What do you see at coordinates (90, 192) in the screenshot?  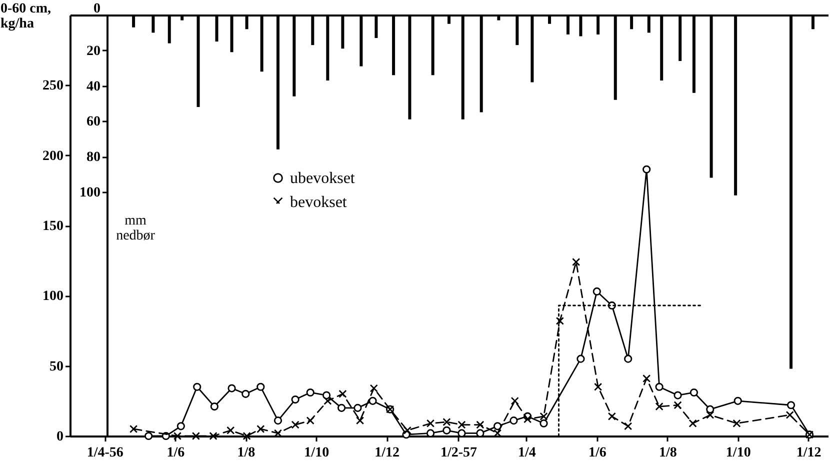 I see `y2-tick-label: 100` at bounding box center [90, 192].